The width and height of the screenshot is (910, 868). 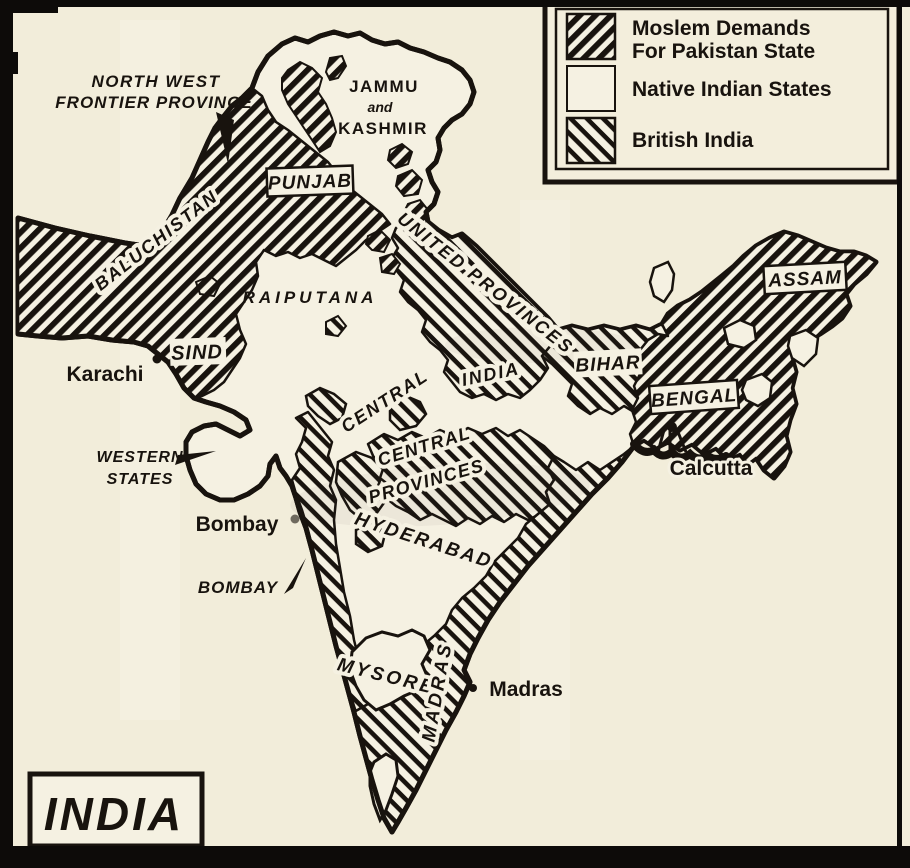 What do you see at coordinates (473, 688) in the screenshot?
I see `madras-city-dot` at bounding box center [473, 688].